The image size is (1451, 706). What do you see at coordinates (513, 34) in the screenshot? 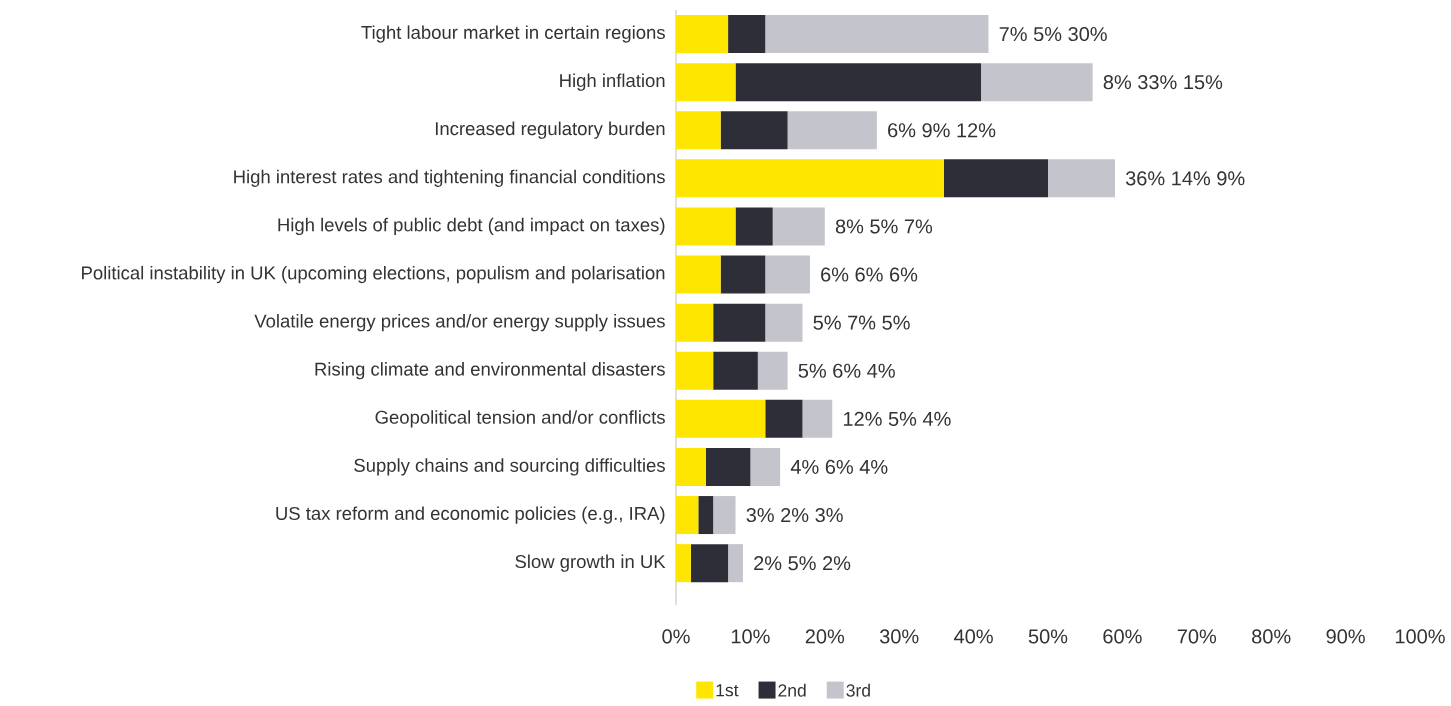
I see `y-tick-label: Tight labour market in certain regions` at bounding box center [513, 34].